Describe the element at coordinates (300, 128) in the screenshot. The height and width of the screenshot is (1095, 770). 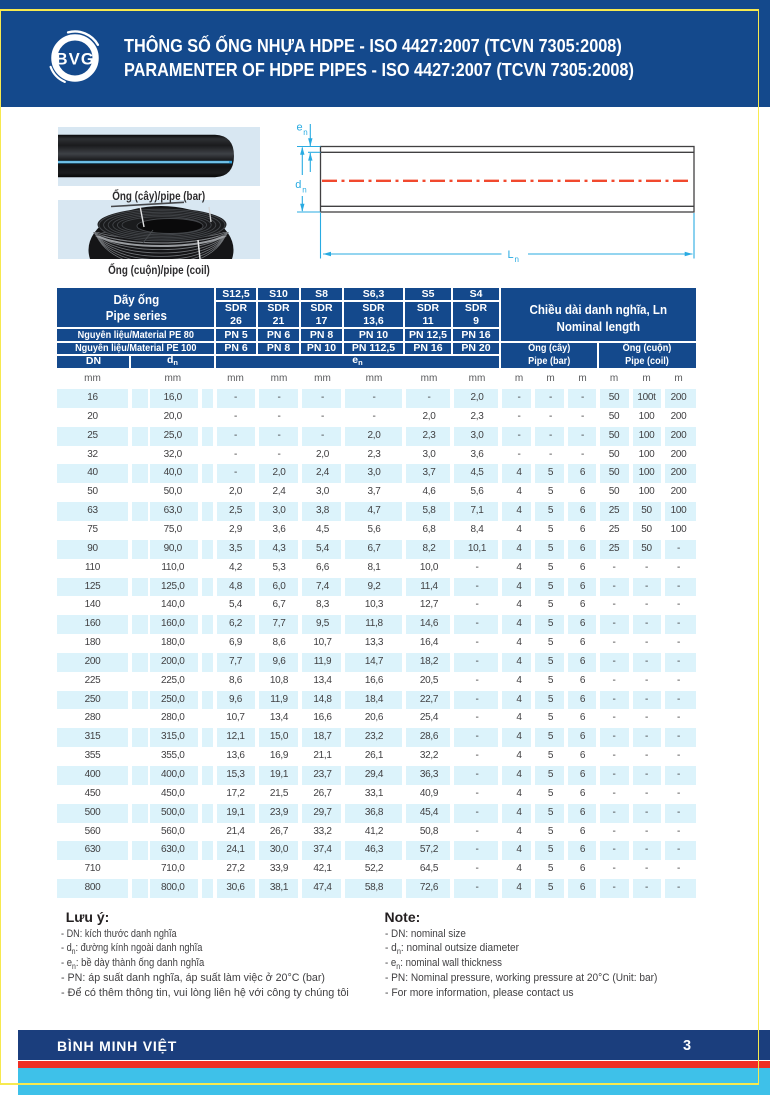
I see `svg-text: e` at that location.